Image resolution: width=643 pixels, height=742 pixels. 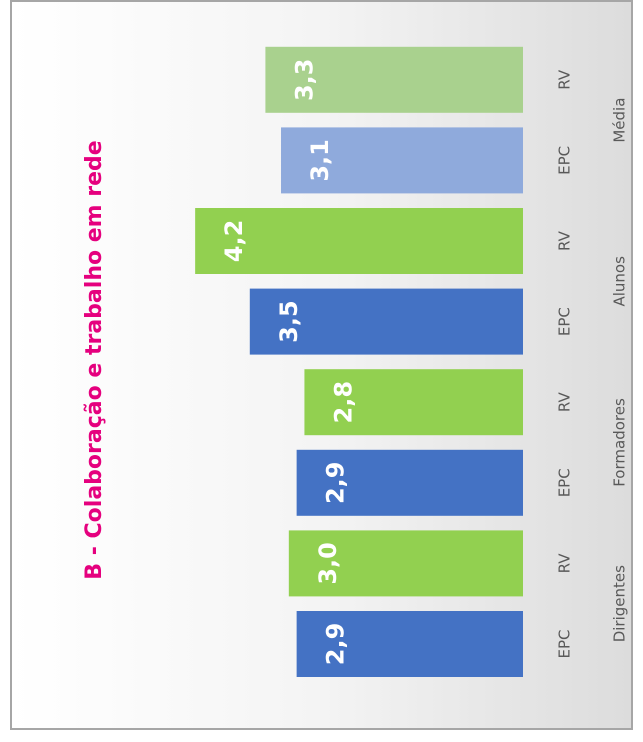 I want to click on value-label: 3,5, so click(x=289, y=321).